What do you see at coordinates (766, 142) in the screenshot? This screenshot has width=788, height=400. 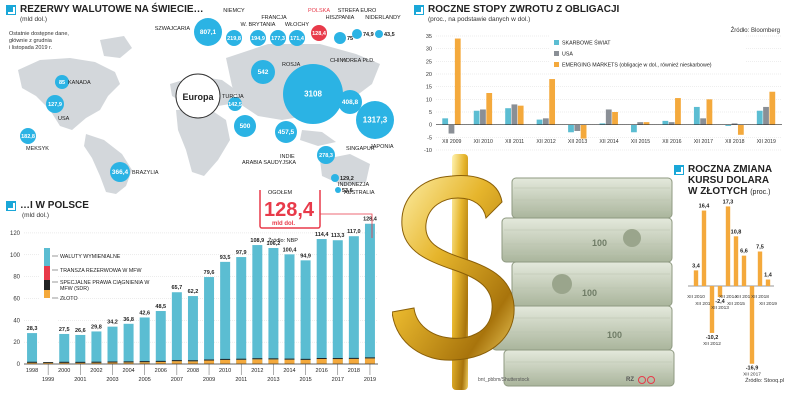 I see `b-xtick-10: XII 2019` at bounding box center [766, 142].